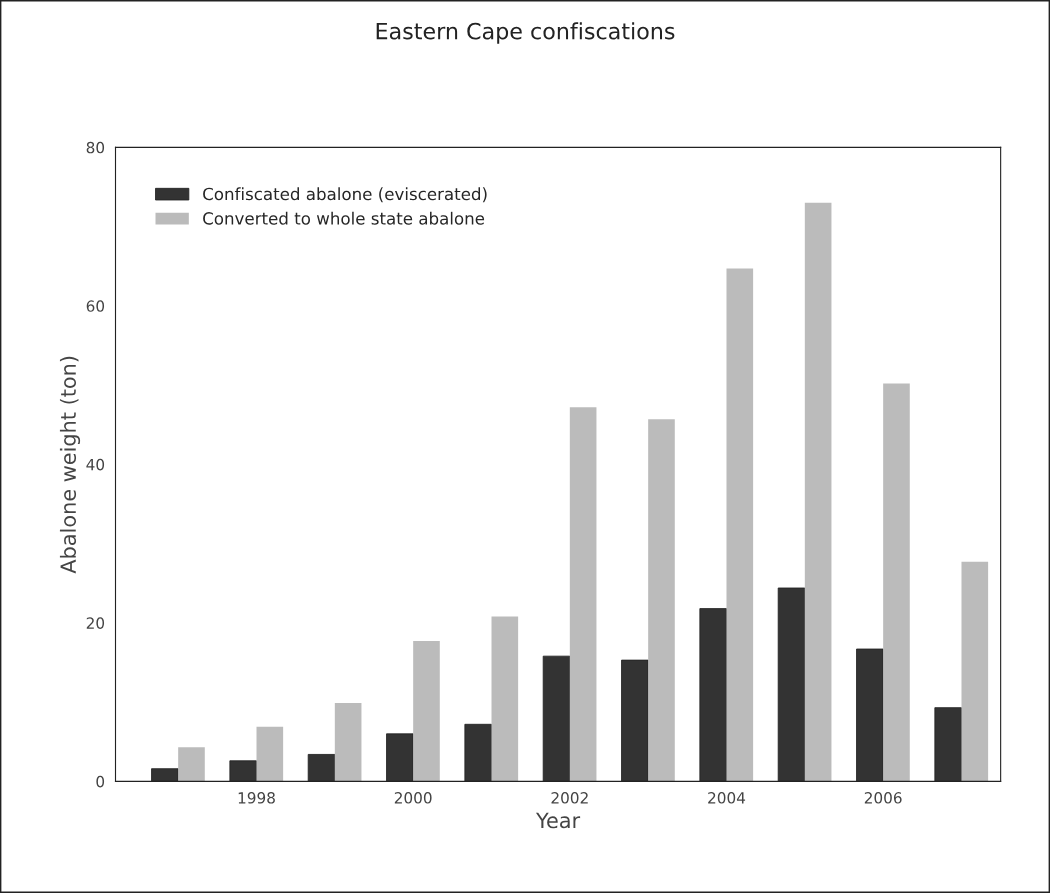 The image size is (1050, 893). I want to click on y-tick-label: 20, so click(95, 623).